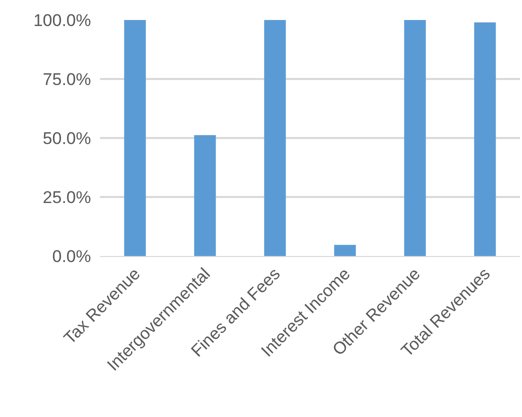 The image size is (522, 417). What do you see at coordinates (62, 20) in the screenshot?
I see `y-tick-label: 100.0%` at bounding box center [62, 20].